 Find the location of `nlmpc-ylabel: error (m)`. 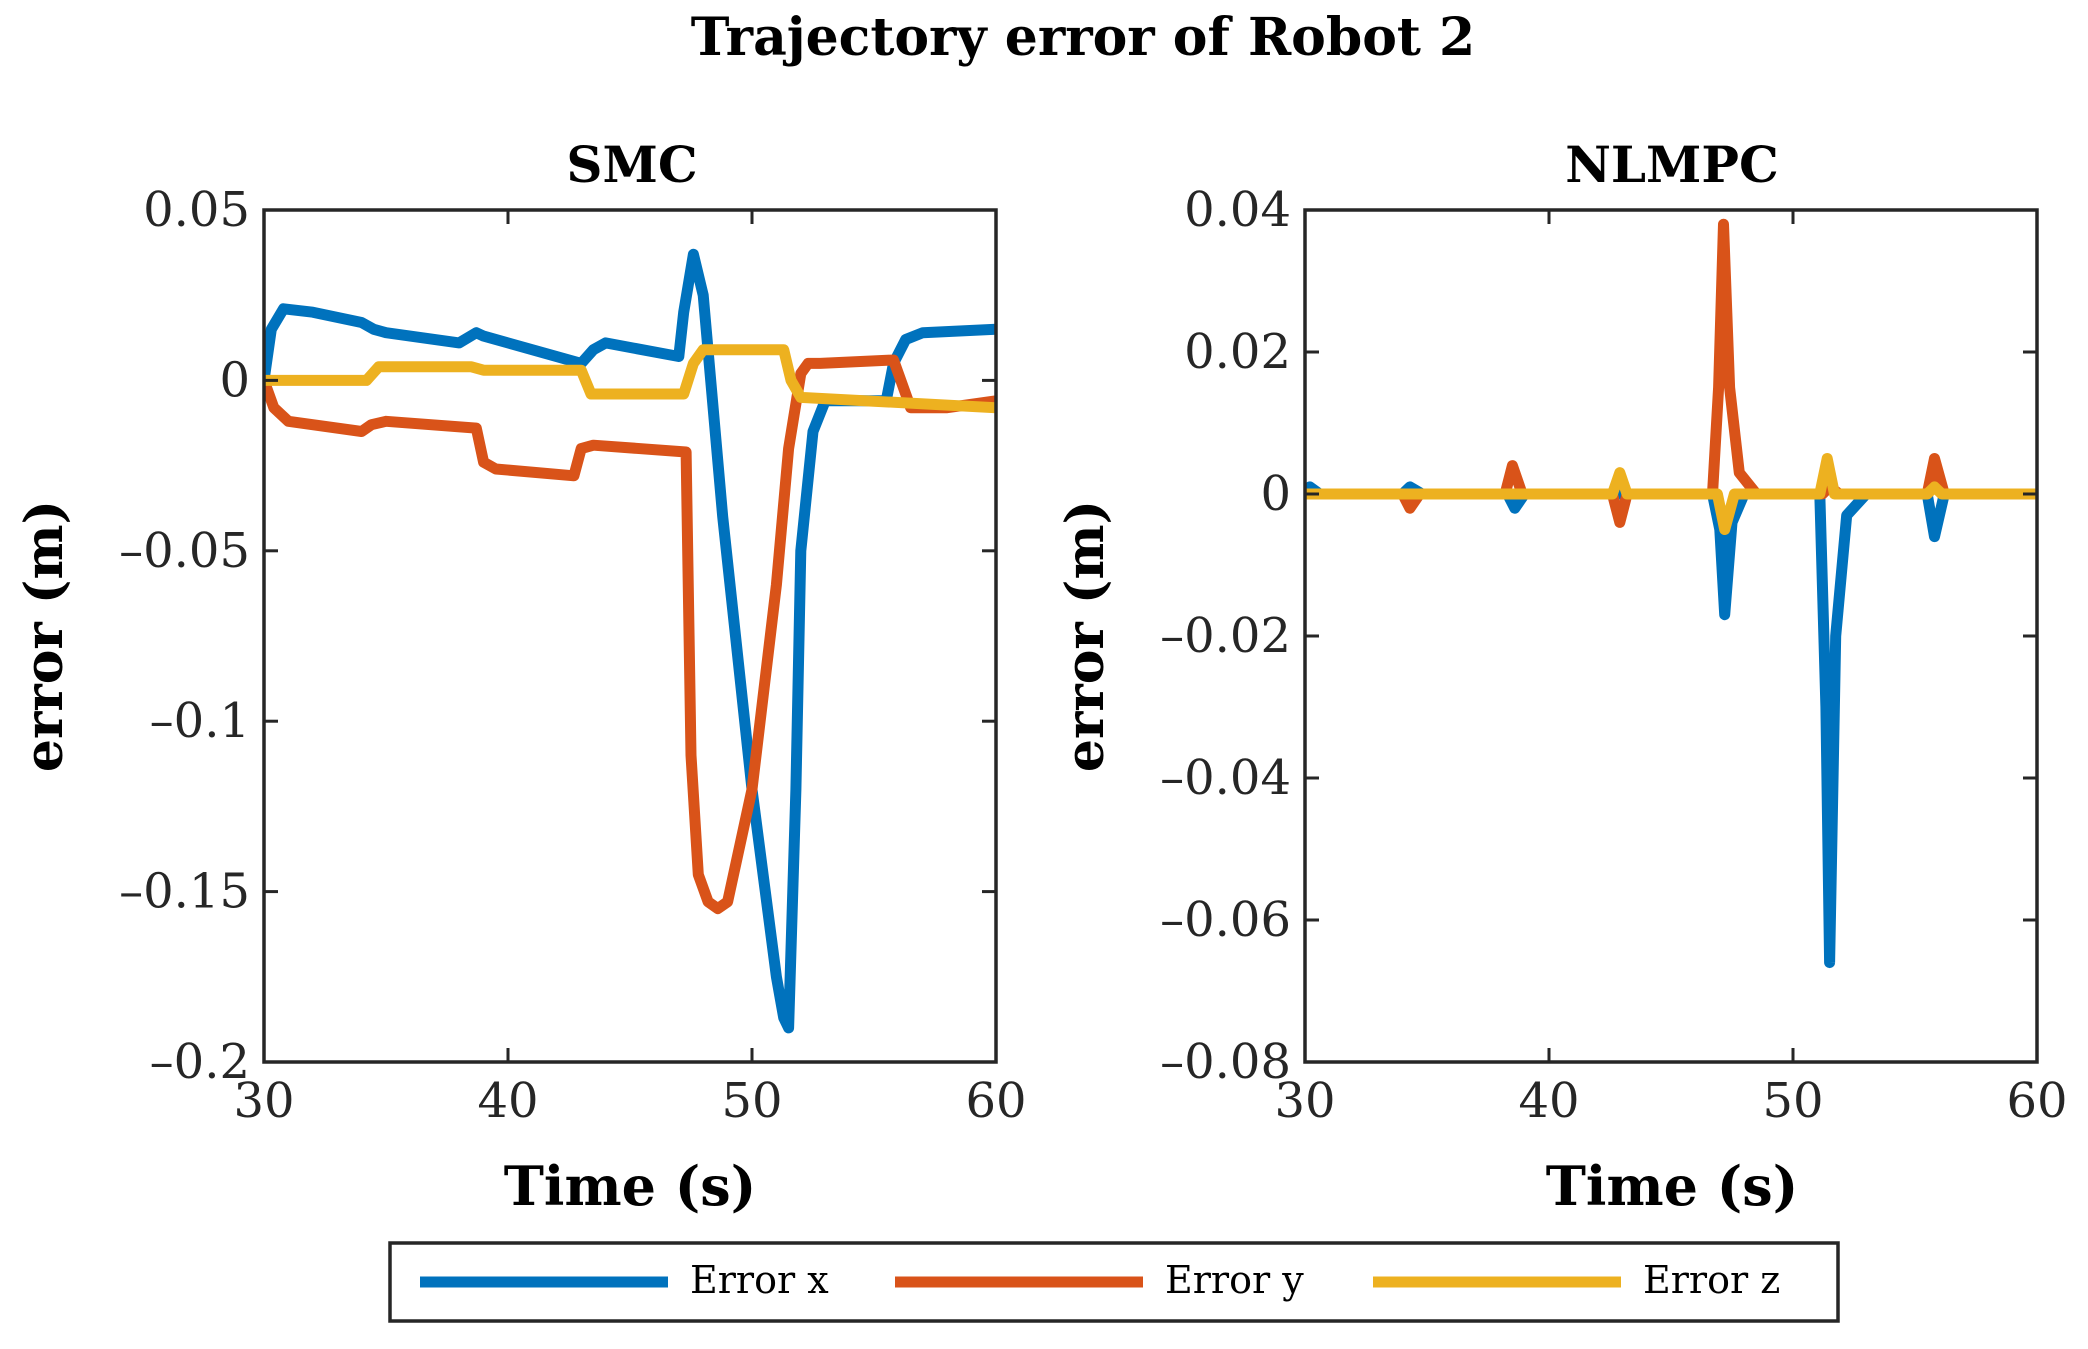

nlmpc-ylabel: error (m) is located at coordinates (1085, 636).